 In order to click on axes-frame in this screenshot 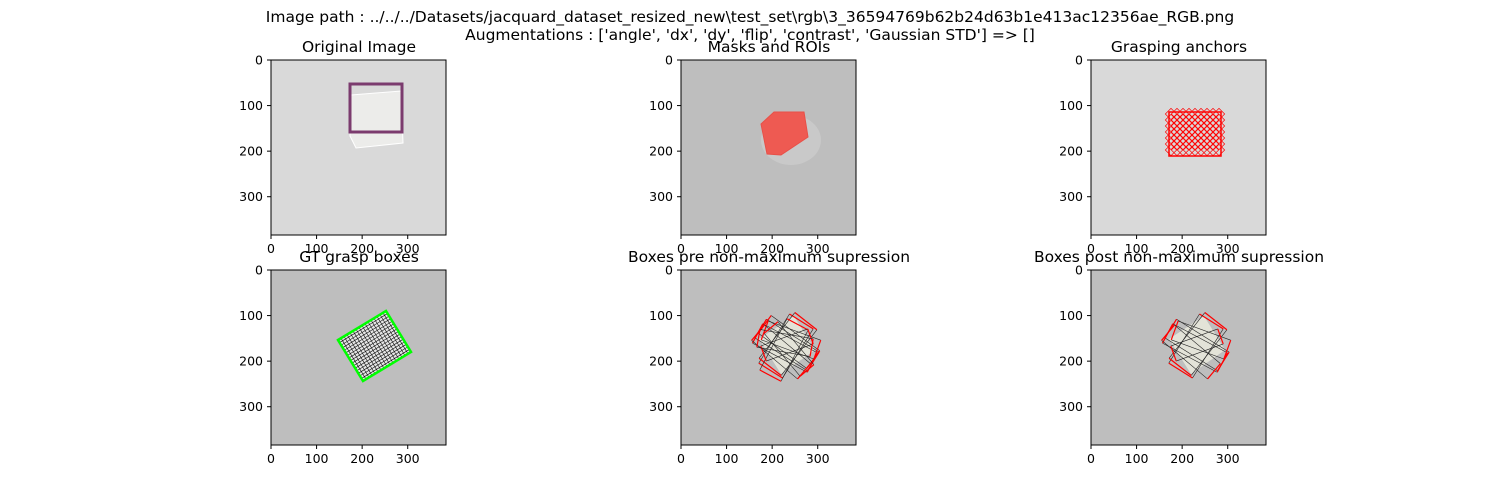, I will do `click(358, 357)`.